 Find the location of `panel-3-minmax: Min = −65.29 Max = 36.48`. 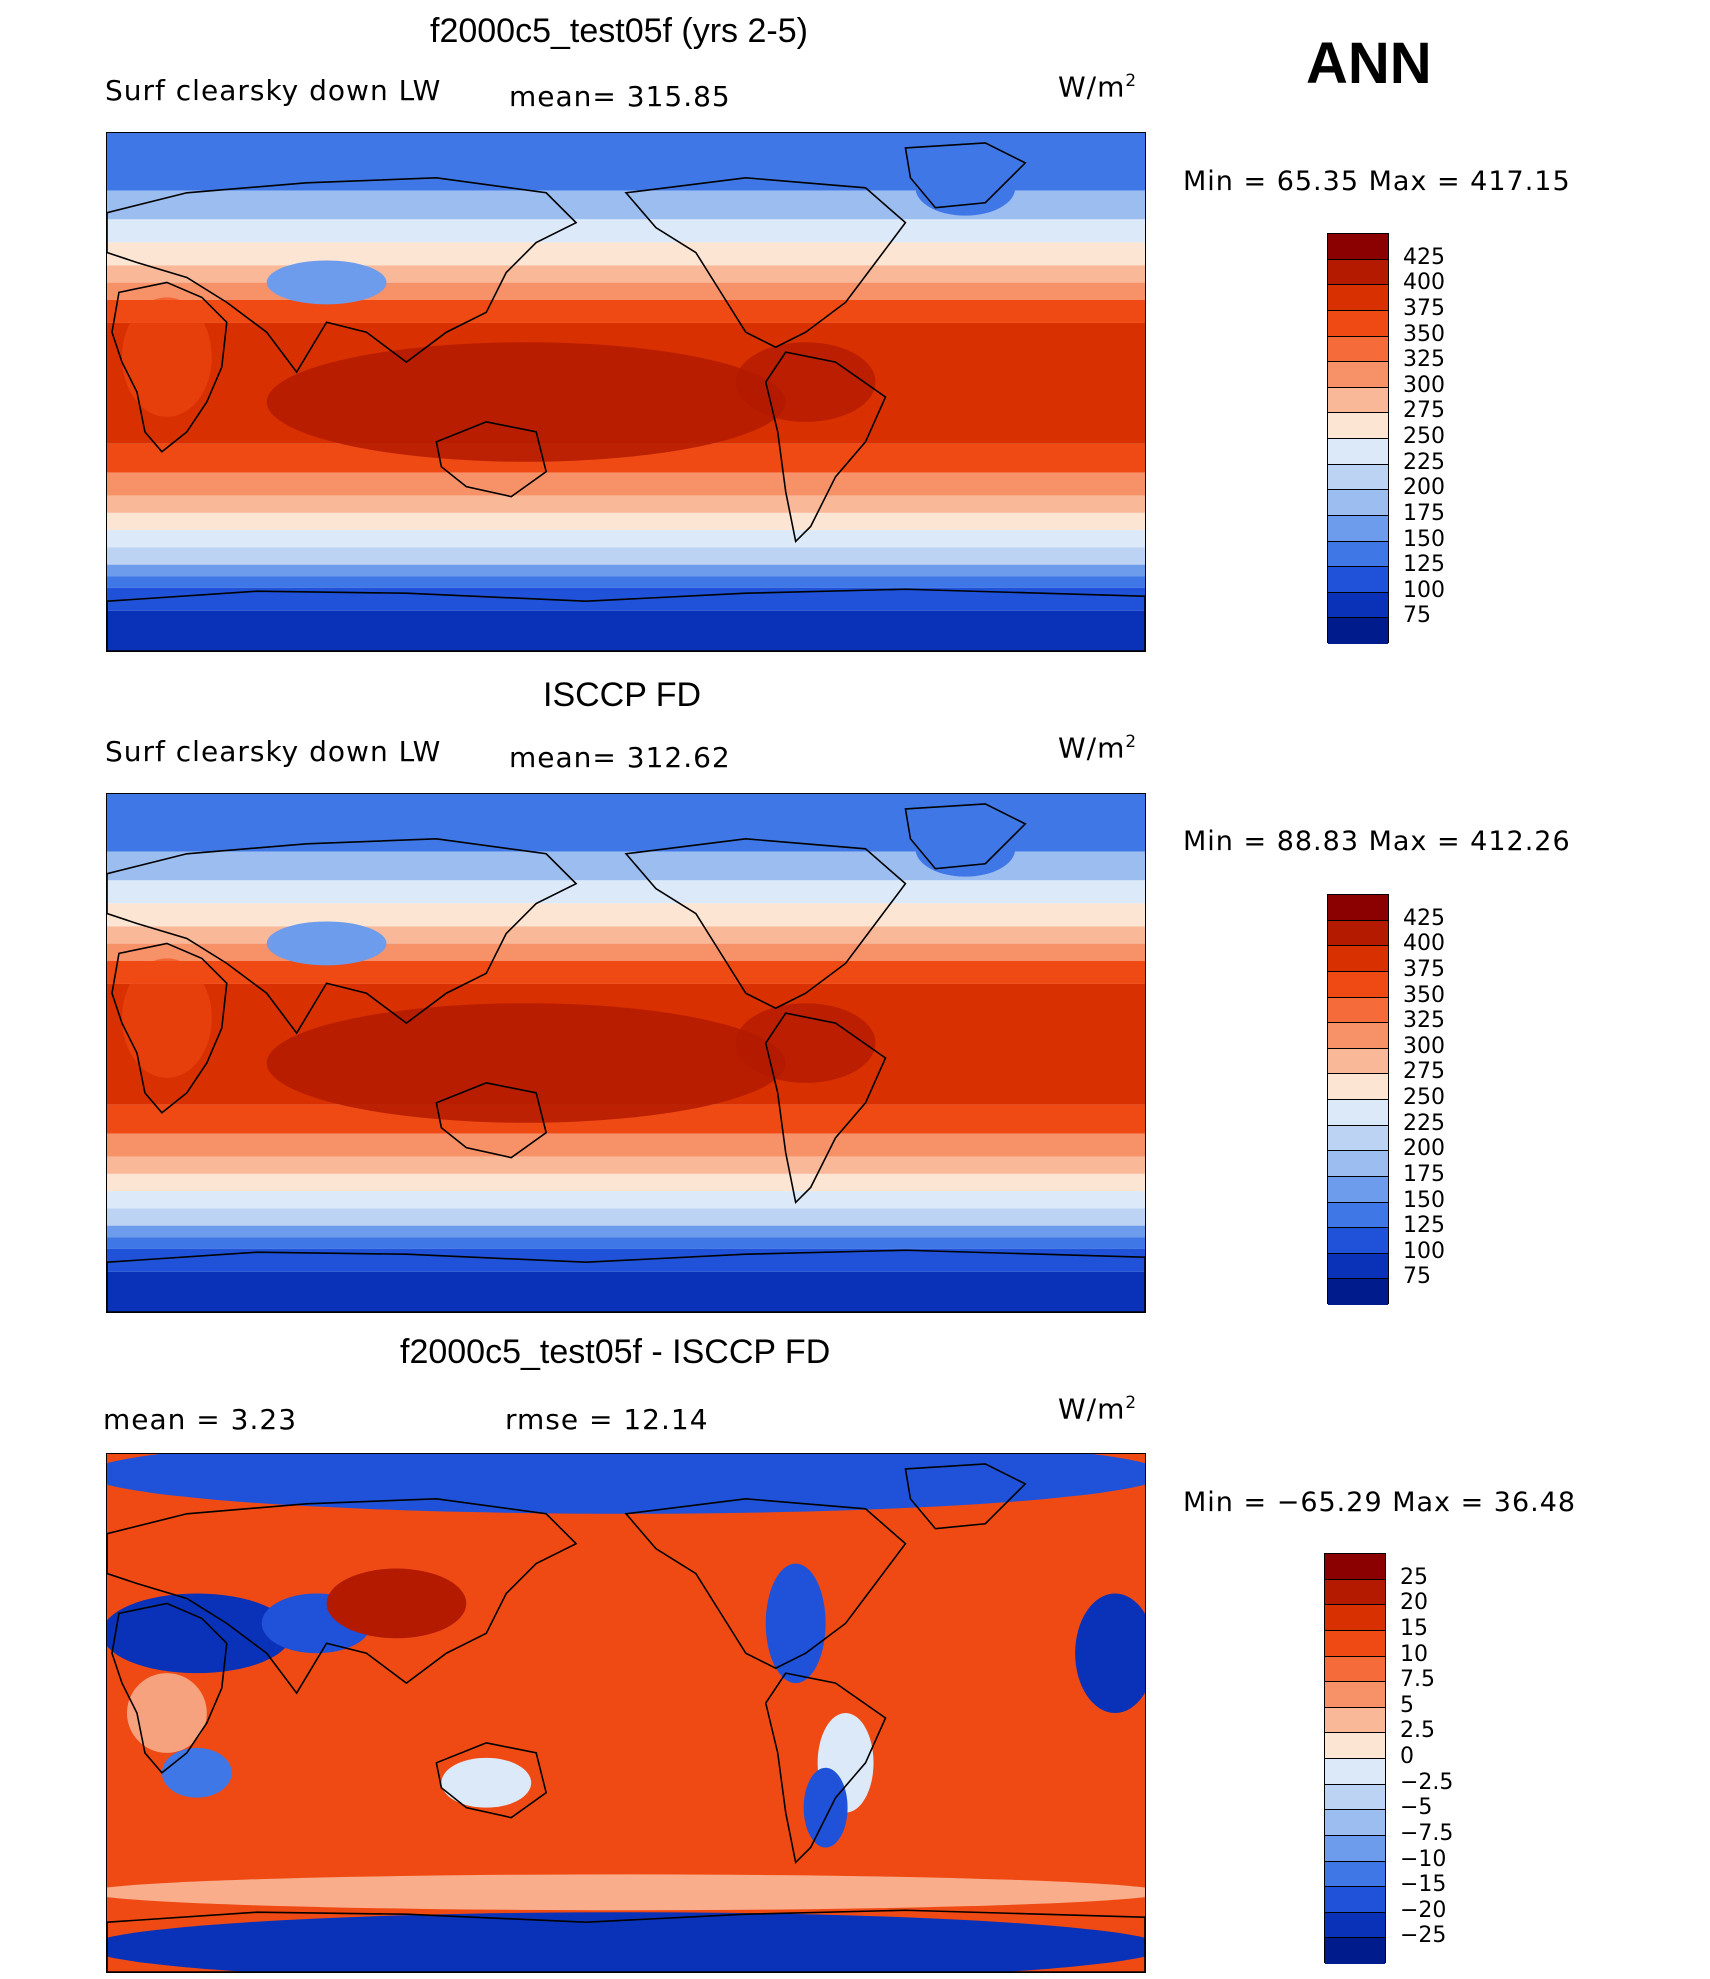

panel-3-minmax: Min = −65.29 Max = 36.48 is located at coordinates (1380, 1502).